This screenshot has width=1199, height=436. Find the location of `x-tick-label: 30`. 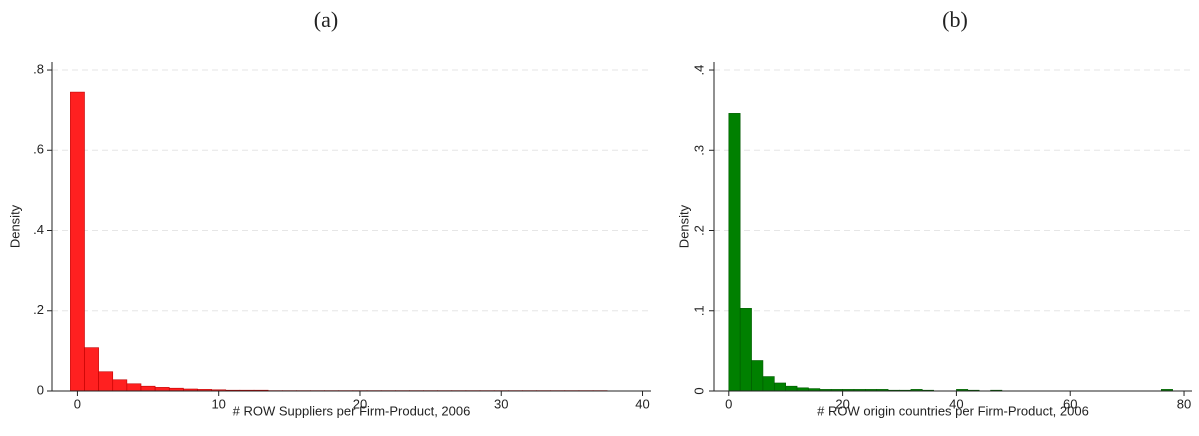

x-tick-label: 30 is located at coordinates (501, 403).